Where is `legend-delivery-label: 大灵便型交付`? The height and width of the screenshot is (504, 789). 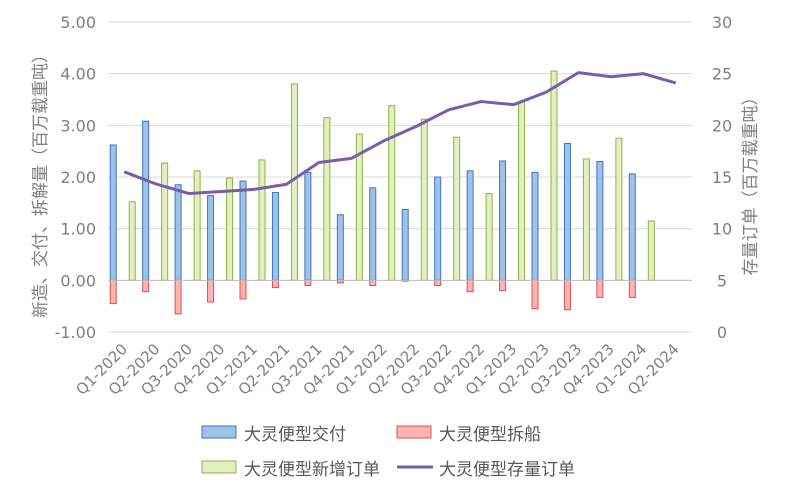 legend-delivery-label: 大灵便型交付 is located at coordinates (295, 435).